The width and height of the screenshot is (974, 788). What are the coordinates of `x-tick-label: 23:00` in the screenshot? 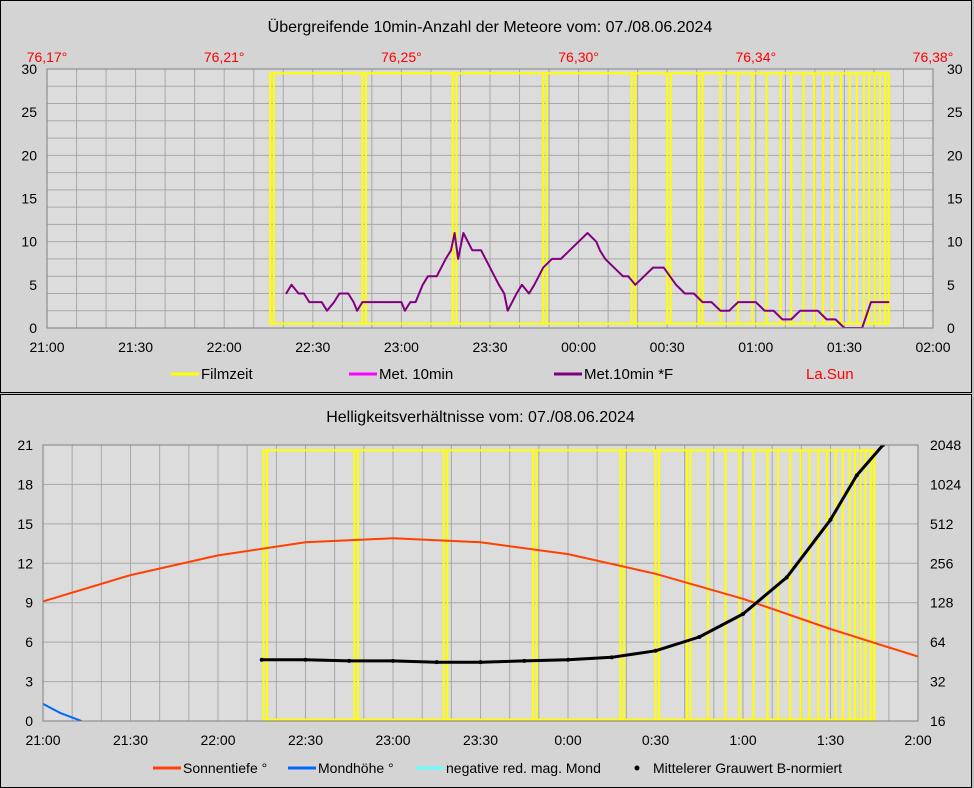 It's located at (401, 347).